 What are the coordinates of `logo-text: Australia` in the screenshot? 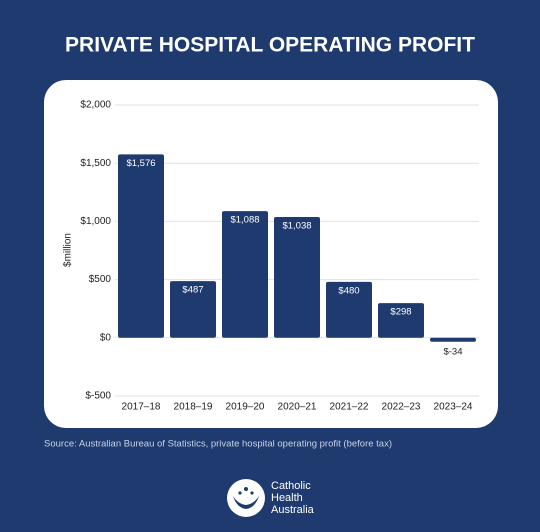 It's located at (293, 510).